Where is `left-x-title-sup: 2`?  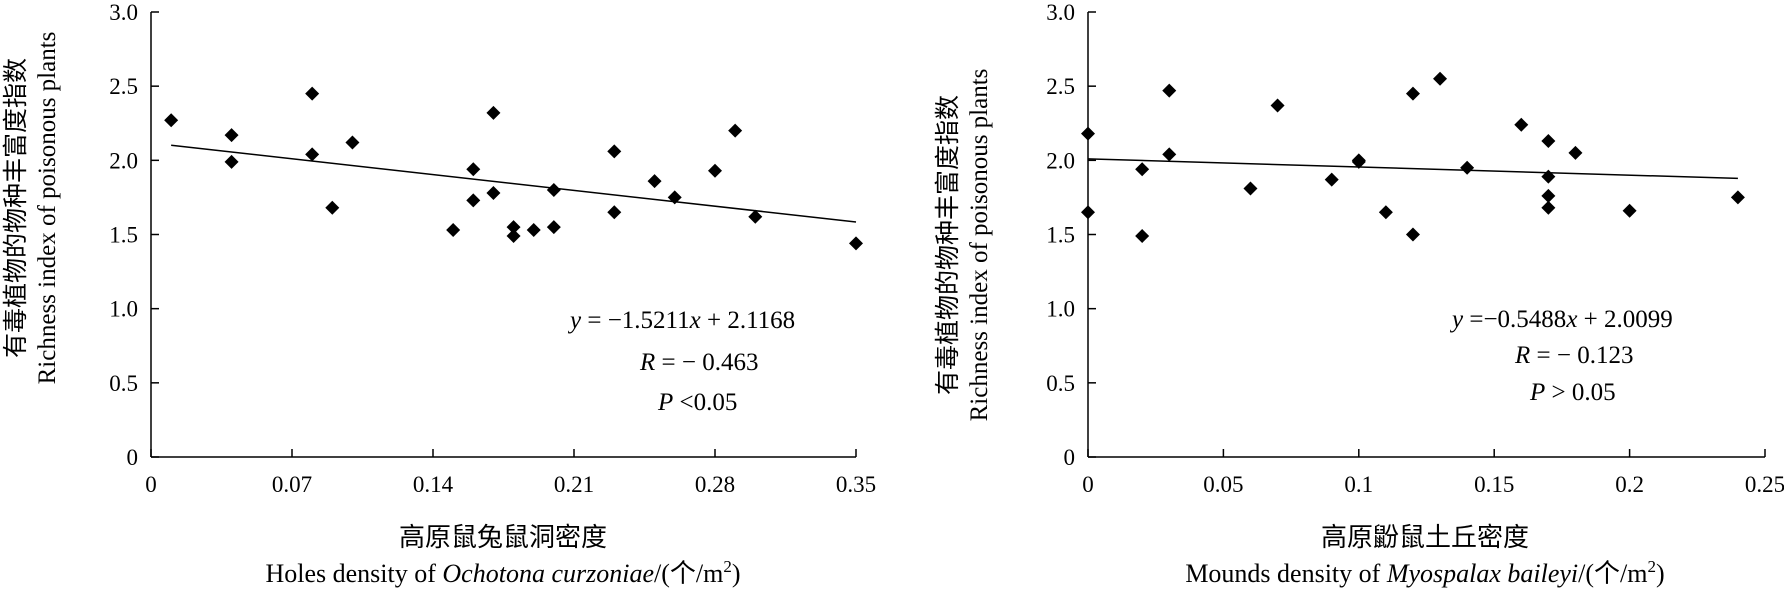
left-x-title-sup: 2 is located at coordinates (727, 566).